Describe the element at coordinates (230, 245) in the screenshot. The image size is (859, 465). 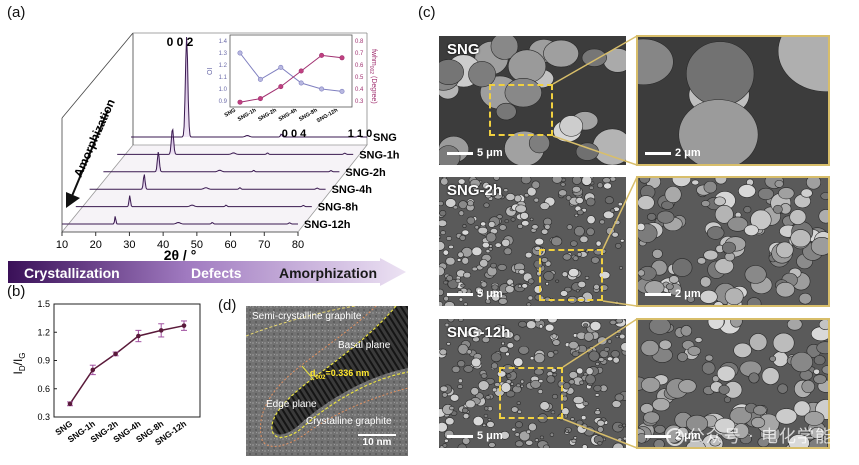
I see `xrd-x-tick-label: 60` at that location.